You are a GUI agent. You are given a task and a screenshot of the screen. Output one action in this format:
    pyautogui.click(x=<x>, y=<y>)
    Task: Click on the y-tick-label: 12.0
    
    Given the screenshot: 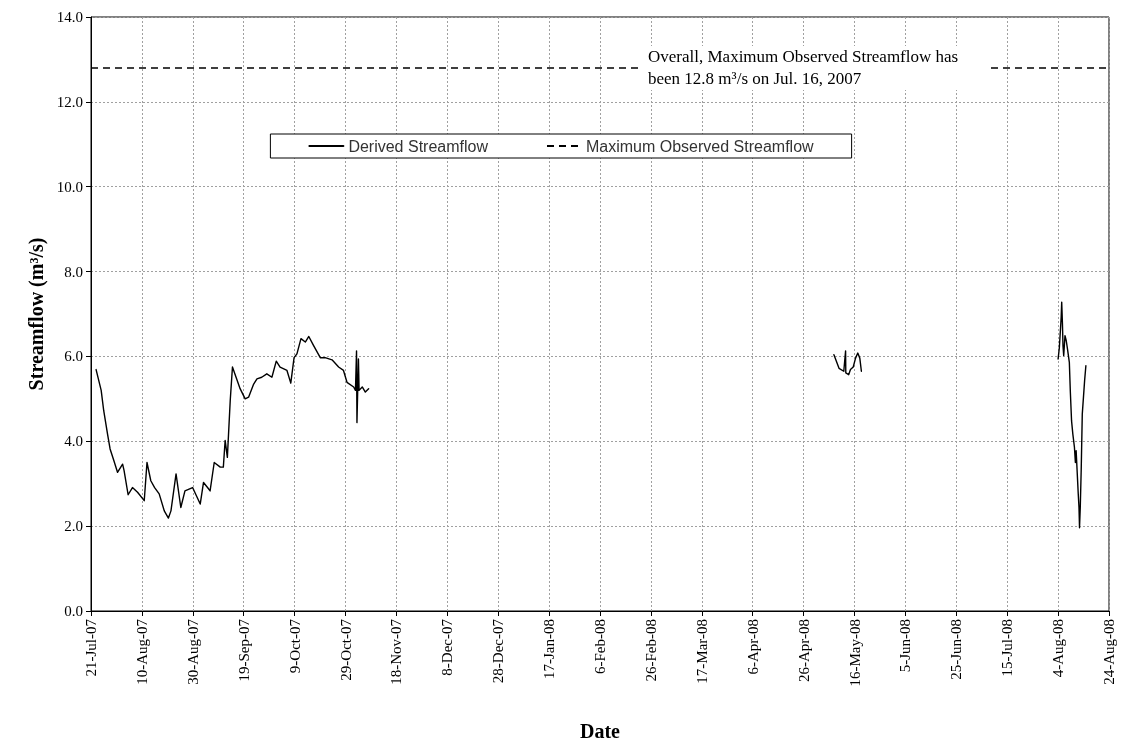 What is the action you would take?
    pyautogui.click(x=69, y=101)
    